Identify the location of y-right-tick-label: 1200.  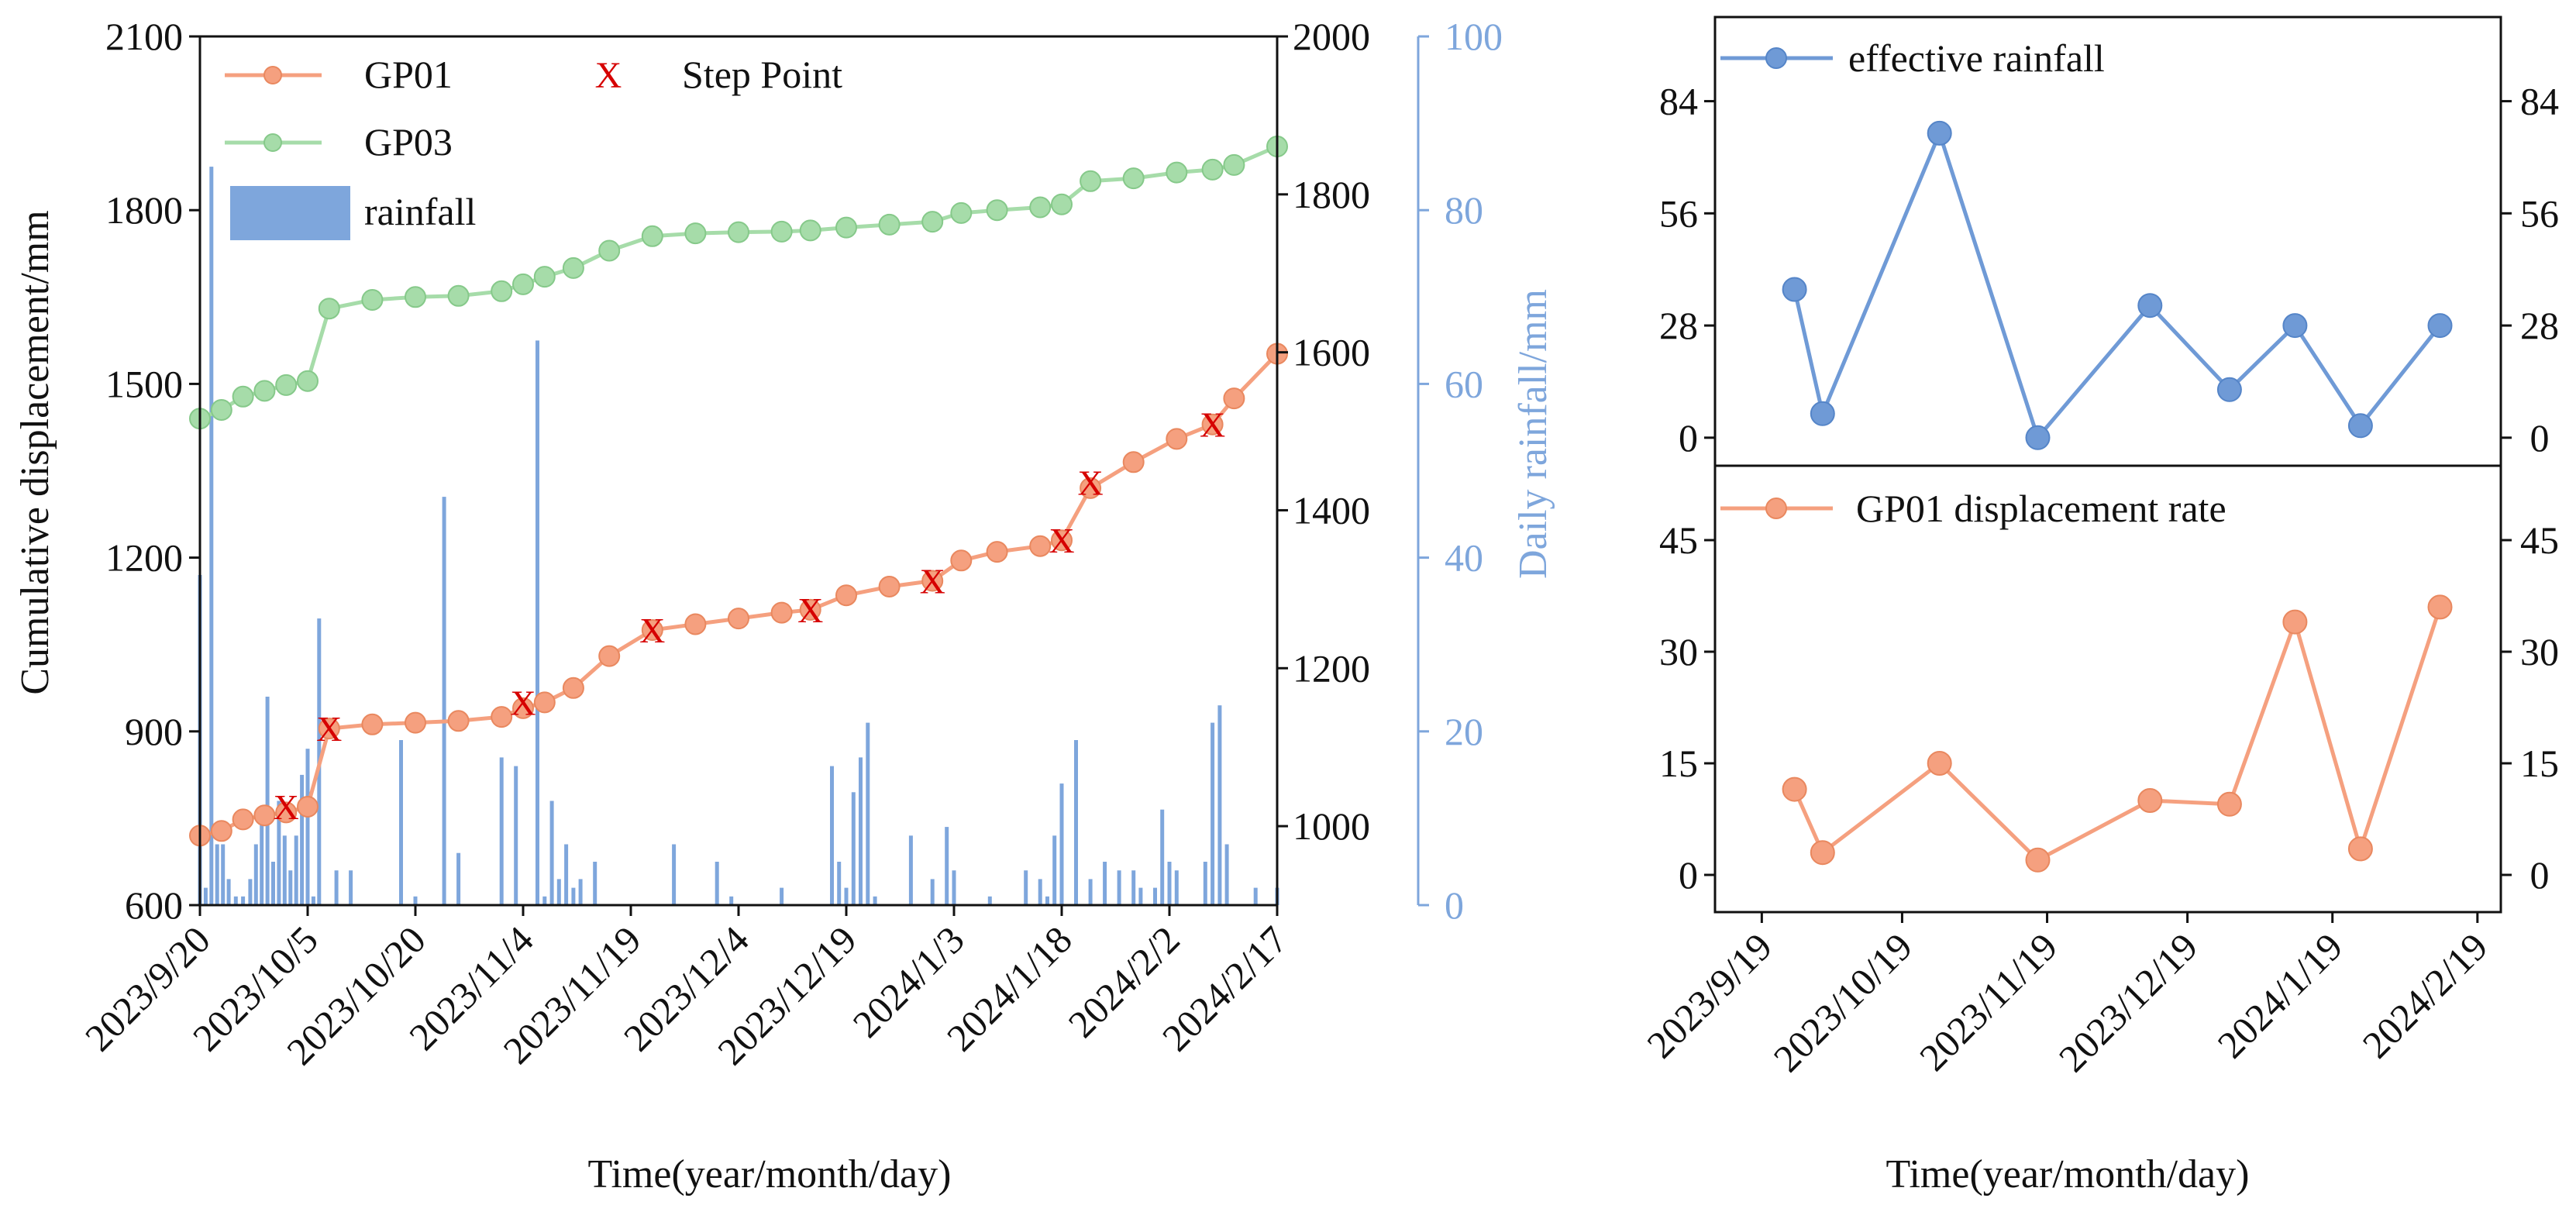
(1331, 668).